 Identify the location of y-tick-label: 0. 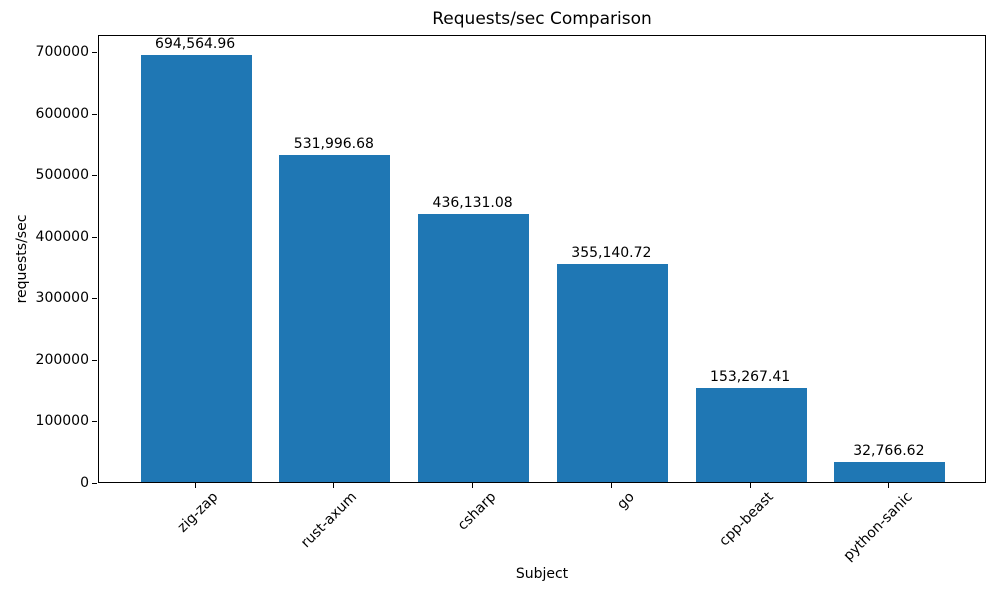
(84, 482).